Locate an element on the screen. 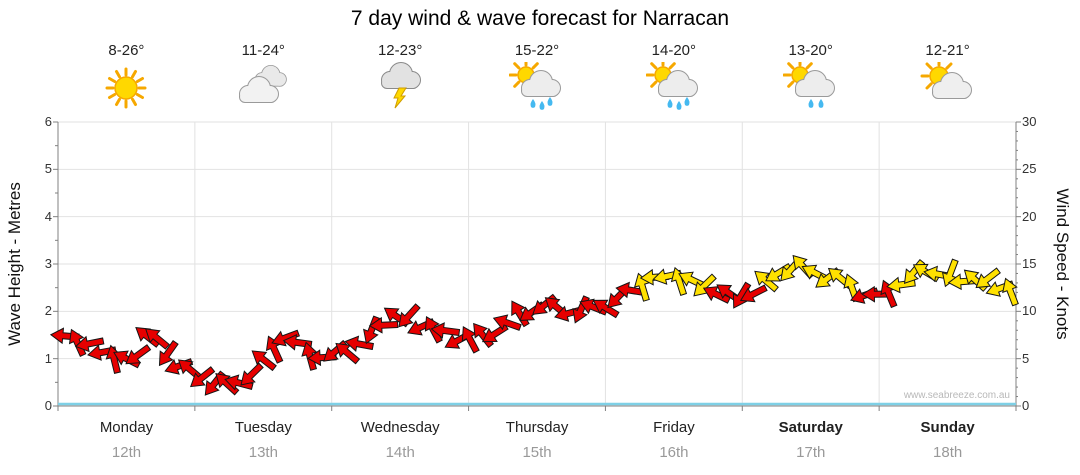 This screenshot has height=475, width=1080. day-temperature: 12-21° is located at coordinates (947, 50).